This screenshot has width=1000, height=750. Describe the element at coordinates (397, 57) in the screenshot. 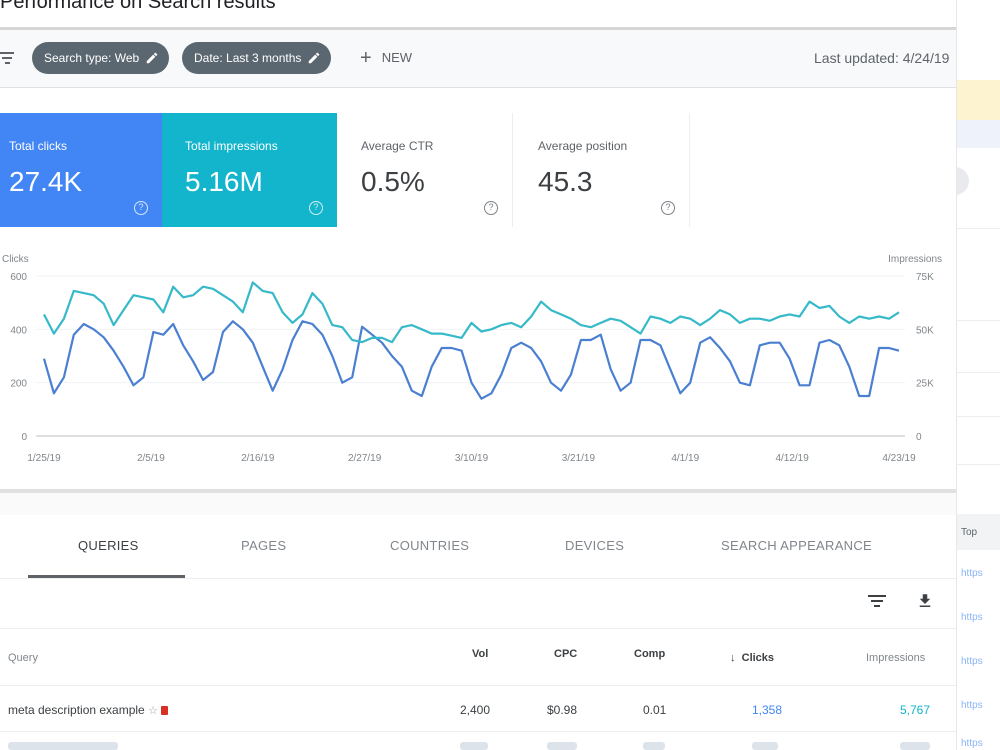

I see `new-filter-label: NEW` at that location.